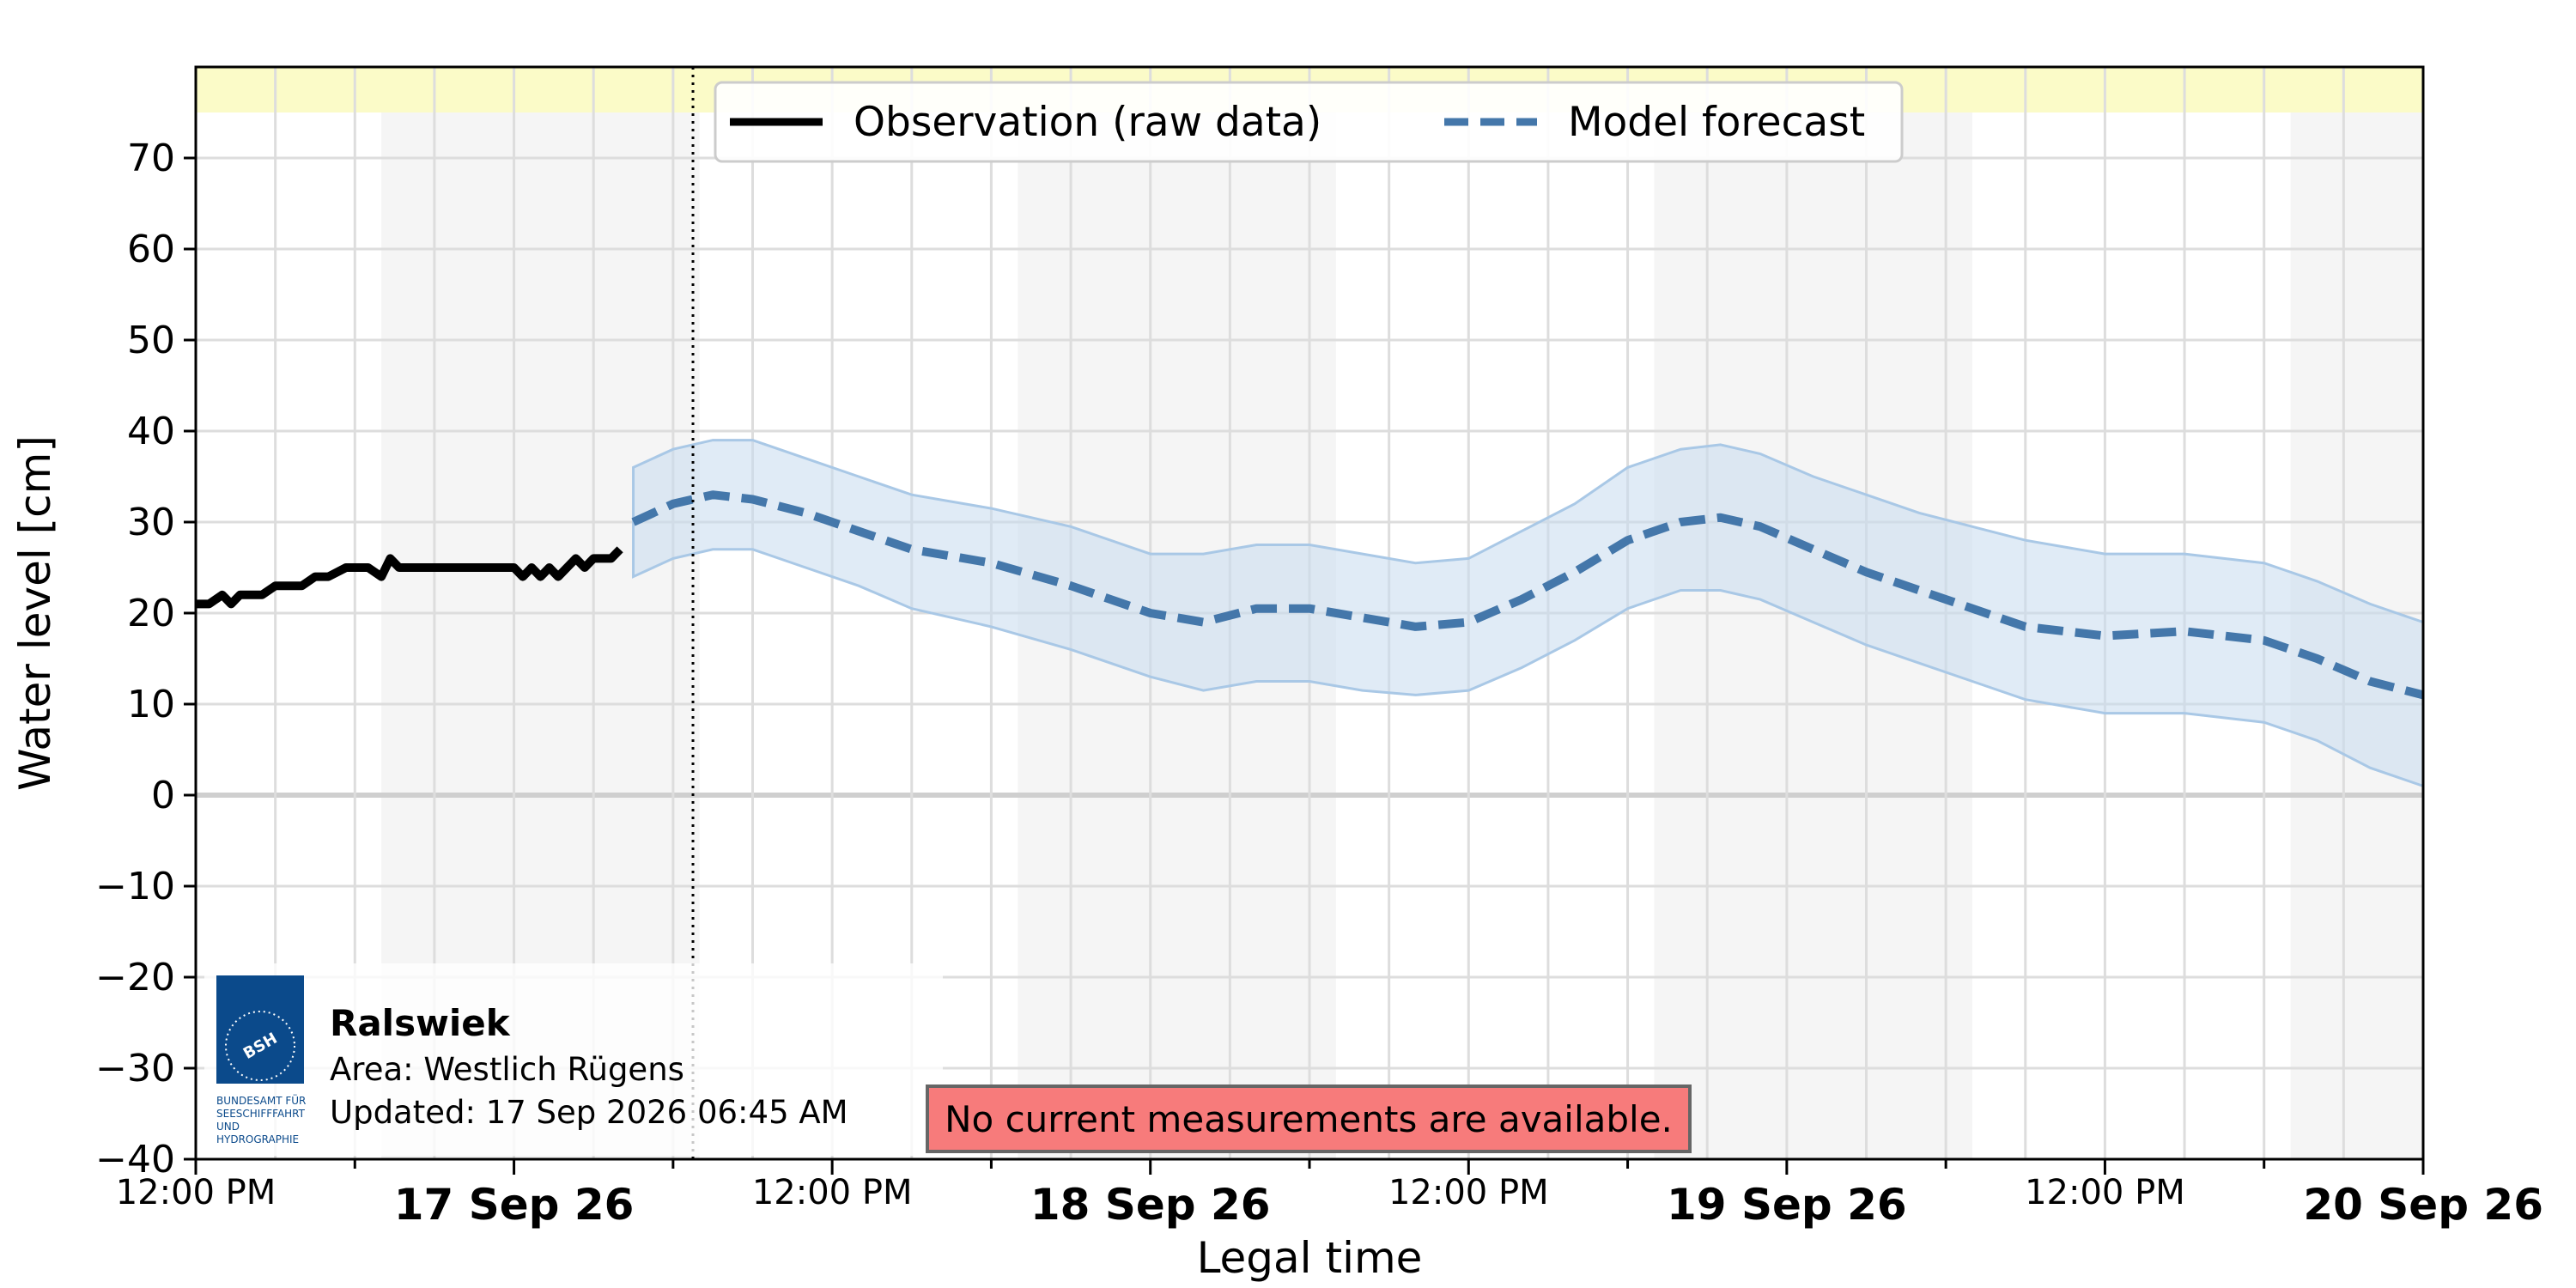 The height and width of the screenshot is (1288, 2576). I want to click on warning-box, so click(1309, 1118).